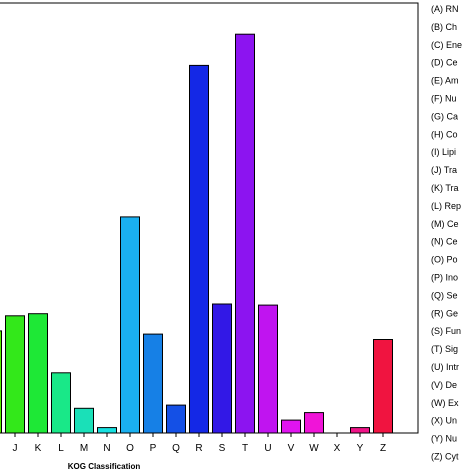  What do you see at coordinates (444, 260) in the screenshot?
I see `legend-item: (O) Po` at bounding box center [444, 260].